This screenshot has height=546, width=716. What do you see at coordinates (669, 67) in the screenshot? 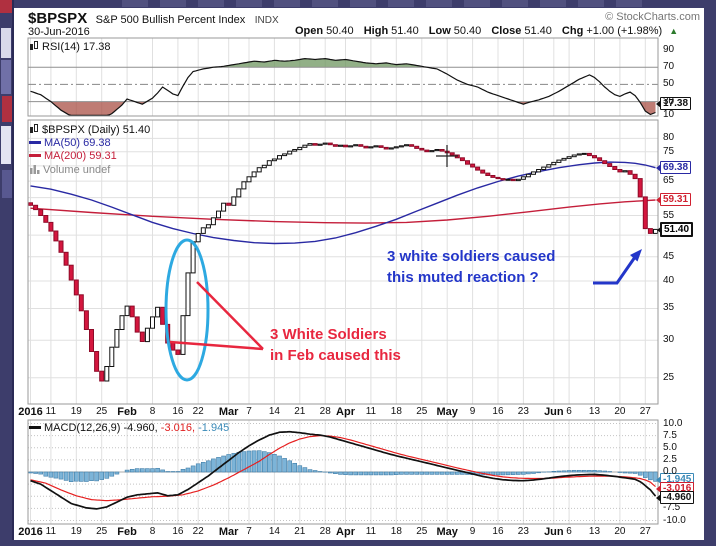
I see `y-axis-tick-label: 70` at bounding box center [669, 67].